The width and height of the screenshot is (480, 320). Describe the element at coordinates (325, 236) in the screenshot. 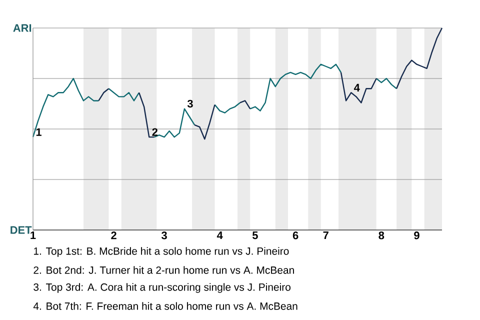

I see `x-tick-label: 7` at that location.